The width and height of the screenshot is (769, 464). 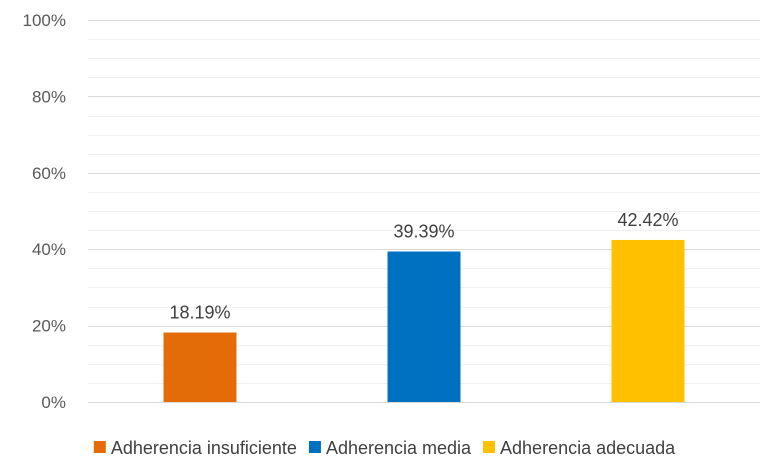 What do you see at coordinates (204, 448) in the screenshot?
I see `legend-label: Adherencia insuficiente` at bounding box center [204, 448].